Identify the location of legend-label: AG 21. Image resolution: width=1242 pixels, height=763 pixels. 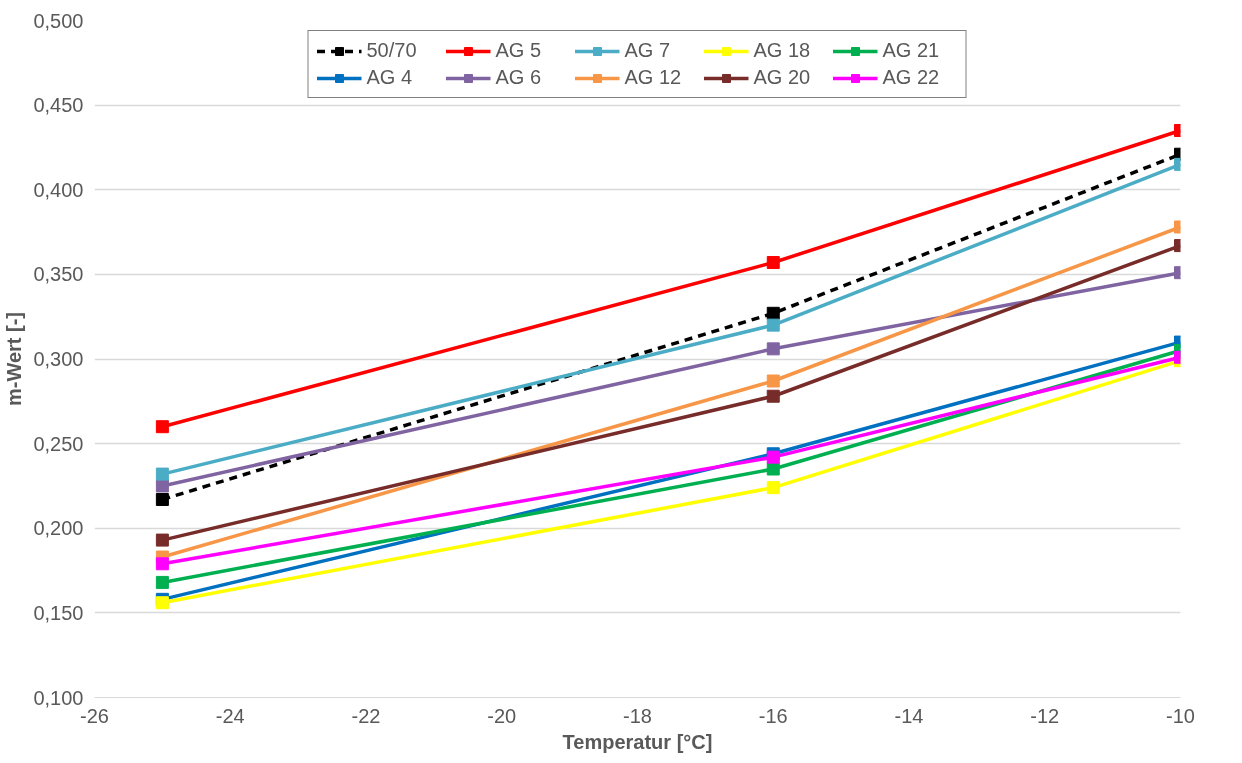
(911, 50).